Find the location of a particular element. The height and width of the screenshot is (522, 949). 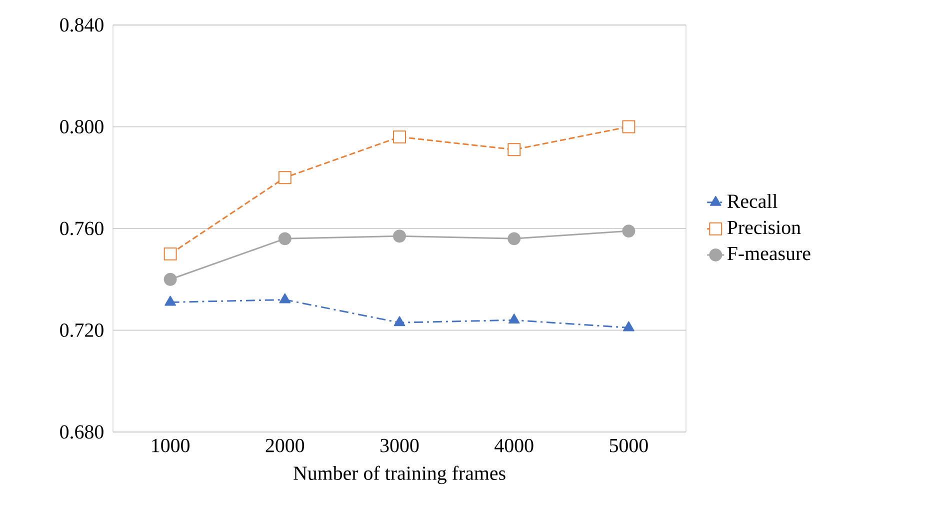

x-tick-label: 1000 is located at coordinates (171, 445).